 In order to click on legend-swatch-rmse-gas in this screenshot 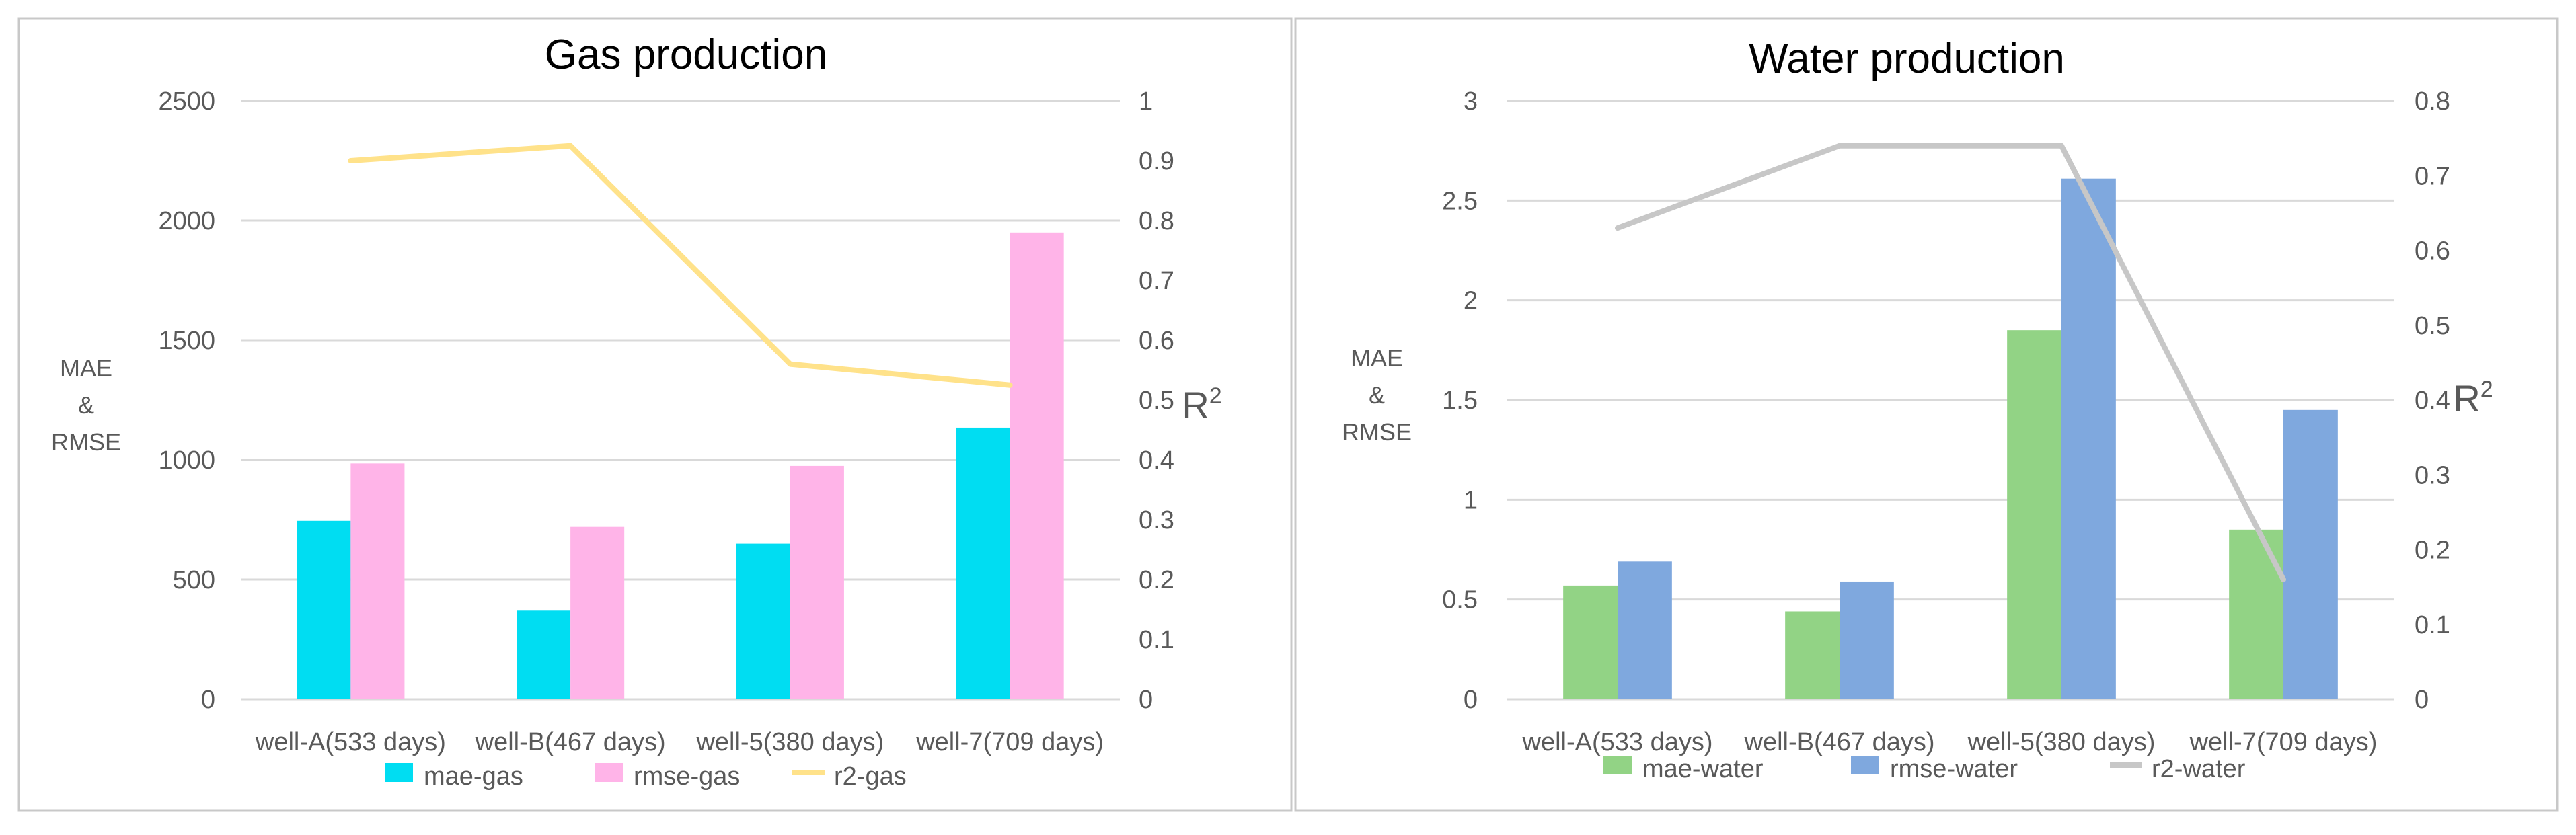, I will do `click(609, 773)`.